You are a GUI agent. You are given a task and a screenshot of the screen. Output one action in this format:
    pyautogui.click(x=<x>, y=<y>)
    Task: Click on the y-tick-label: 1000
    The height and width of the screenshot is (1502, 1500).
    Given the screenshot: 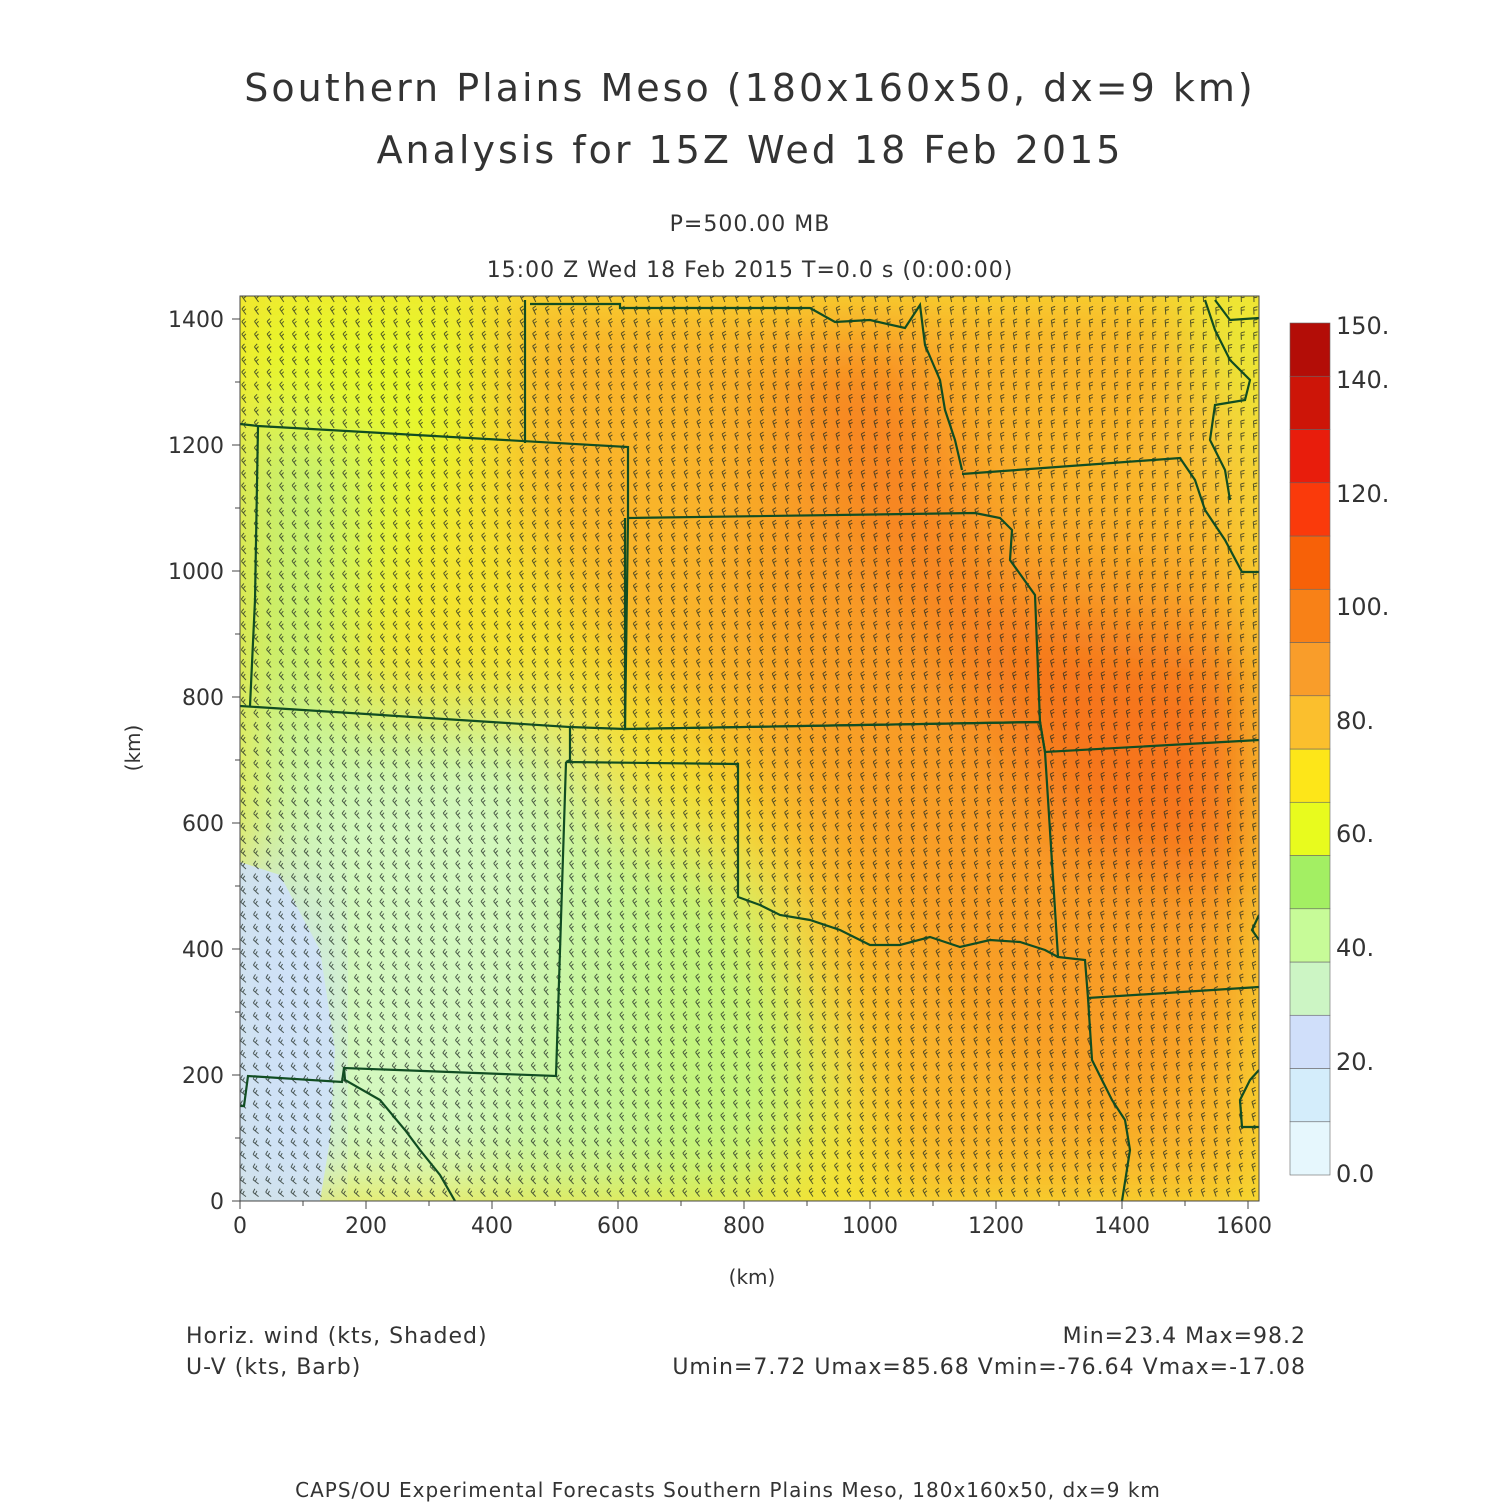 What is the action you would take?
    pyautogui.click(x=196, y=572)
    